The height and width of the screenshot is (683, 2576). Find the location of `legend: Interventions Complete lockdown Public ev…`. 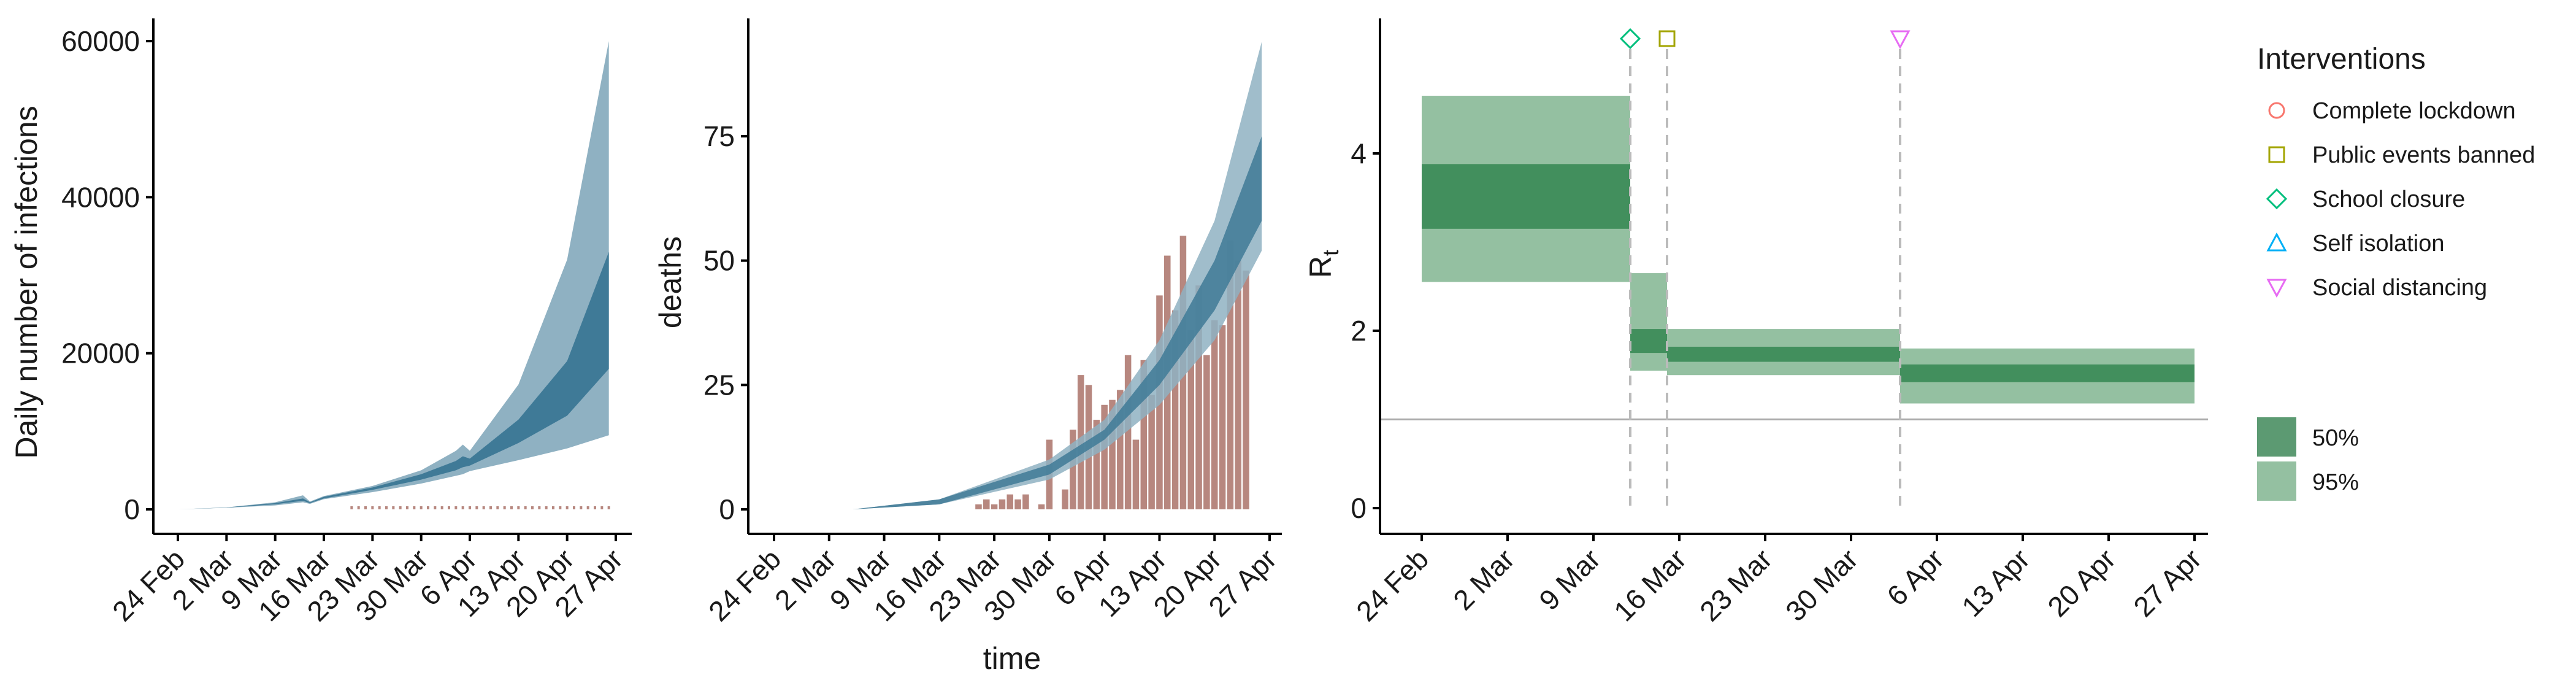

legend: Interventions Complete lockdown Public ev… is located at coordinates (2396, 272).